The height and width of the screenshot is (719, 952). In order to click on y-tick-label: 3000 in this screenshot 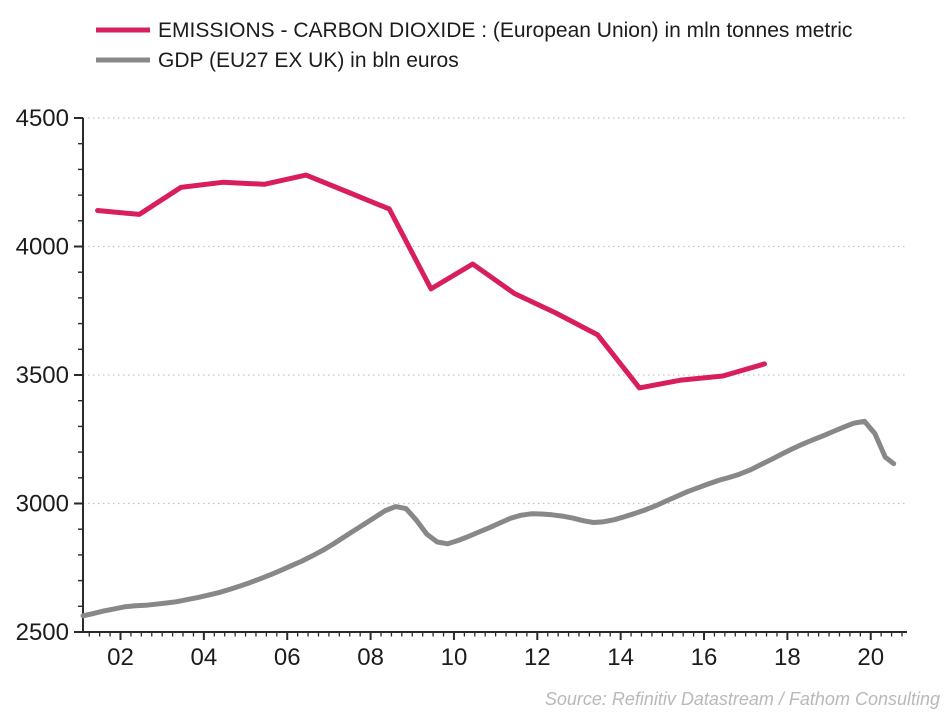, I will do `click(42, 504)`.